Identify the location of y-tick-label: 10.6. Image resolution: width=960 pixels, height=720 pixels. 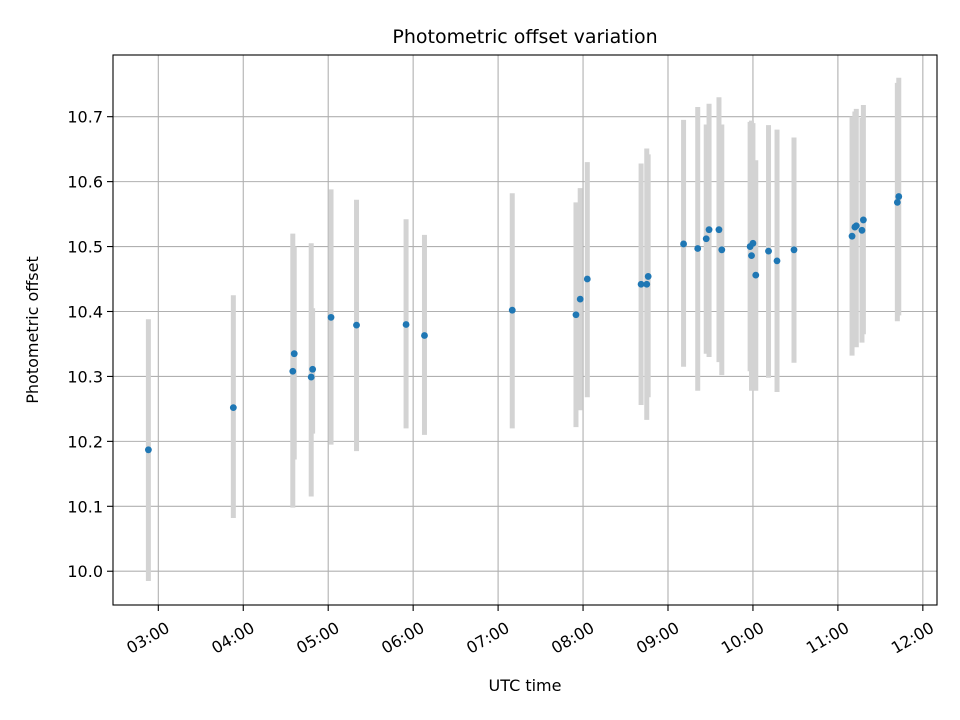
(85, 182).